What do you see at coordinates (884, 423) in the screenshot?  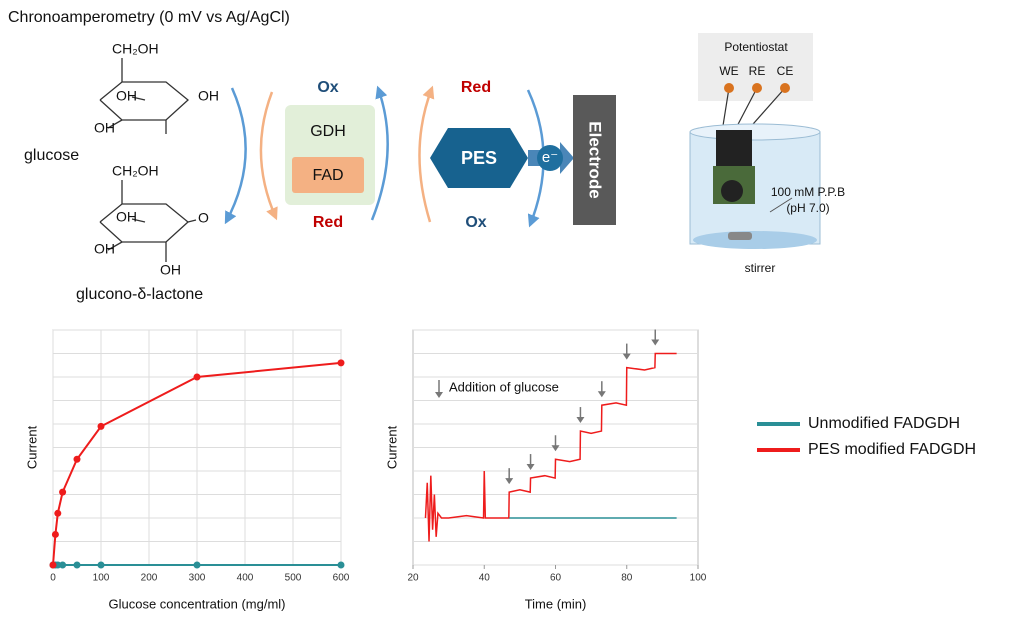 I see `legend-label: Unmodified FADGDH` at bounding box center [884, 423].